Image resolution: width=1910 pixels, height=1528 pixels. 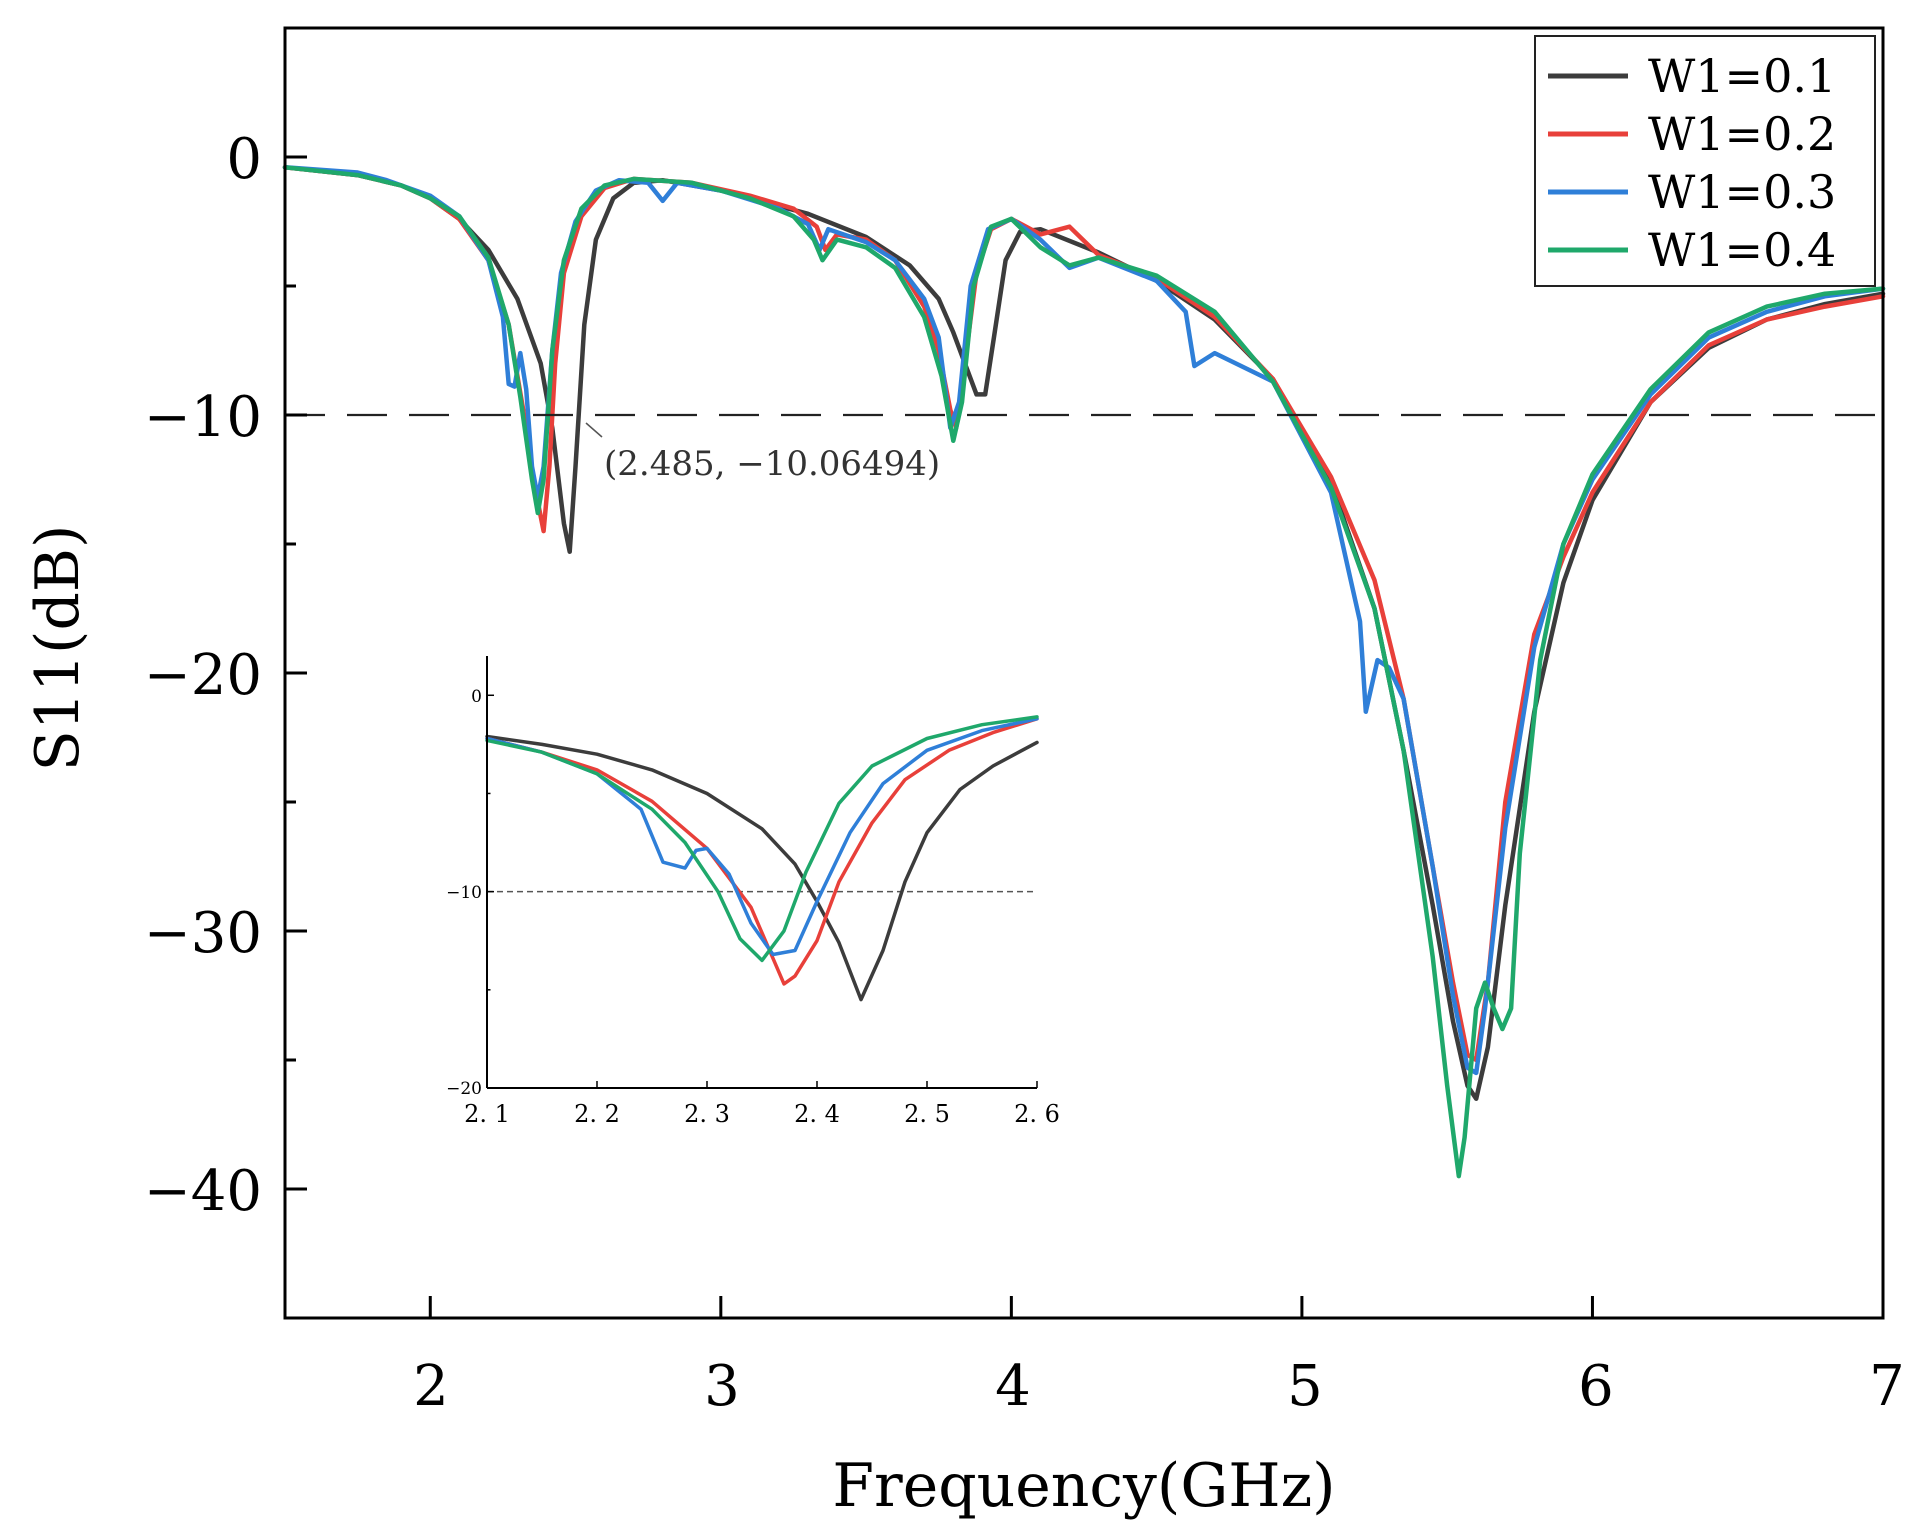 I want to click on legend-label-w1-0-2: W1=0.2, so click(x=1742, y=134).